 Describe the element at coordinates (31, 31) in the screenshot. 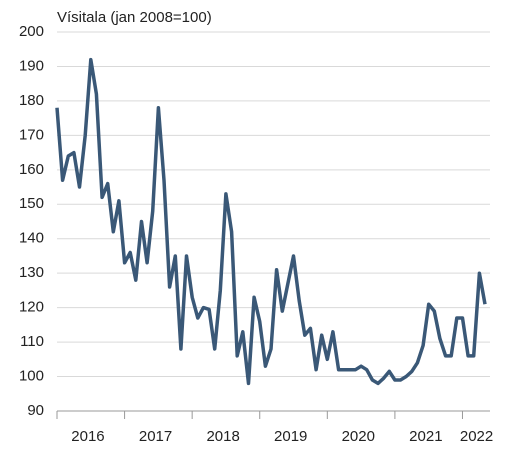

I see `y-tick-label: 200` at that location.